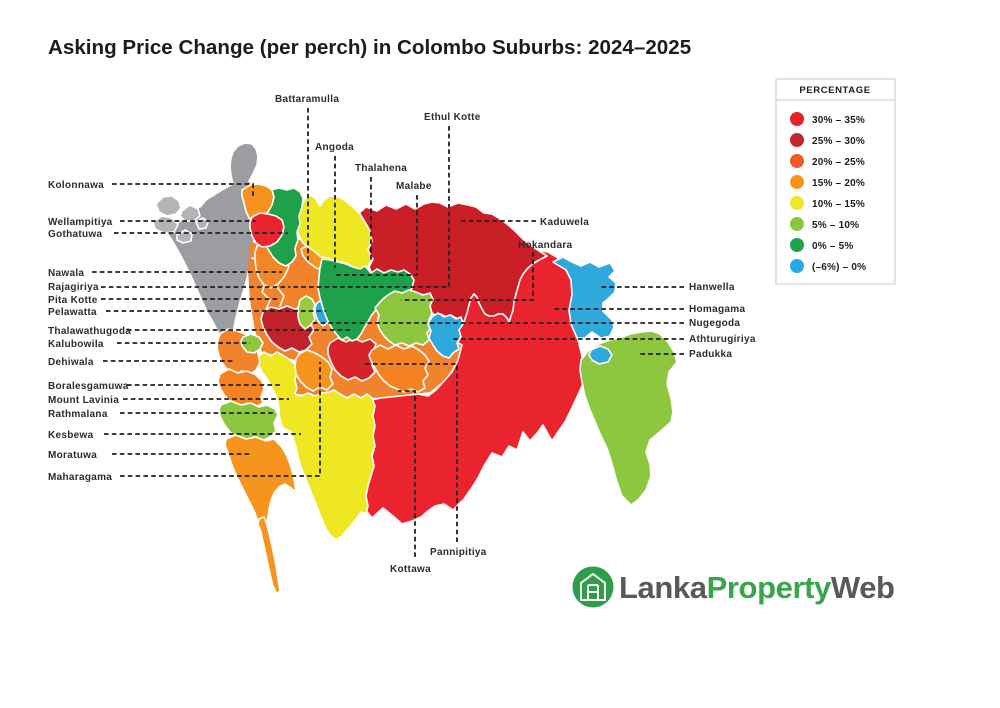  What do you see at coordinates (414, 186) in the screenshot?
I see `svg-text: Malabe` at bounding box center [414, 186].